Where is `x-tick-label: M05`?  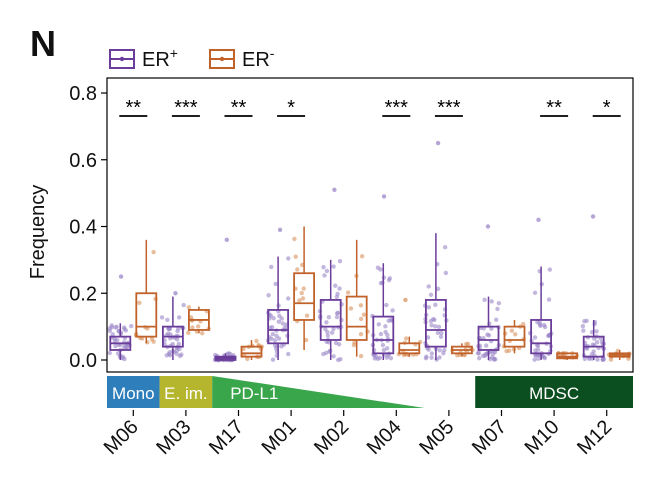
x-tick-label: M05 is located at coordinates (436, 437).